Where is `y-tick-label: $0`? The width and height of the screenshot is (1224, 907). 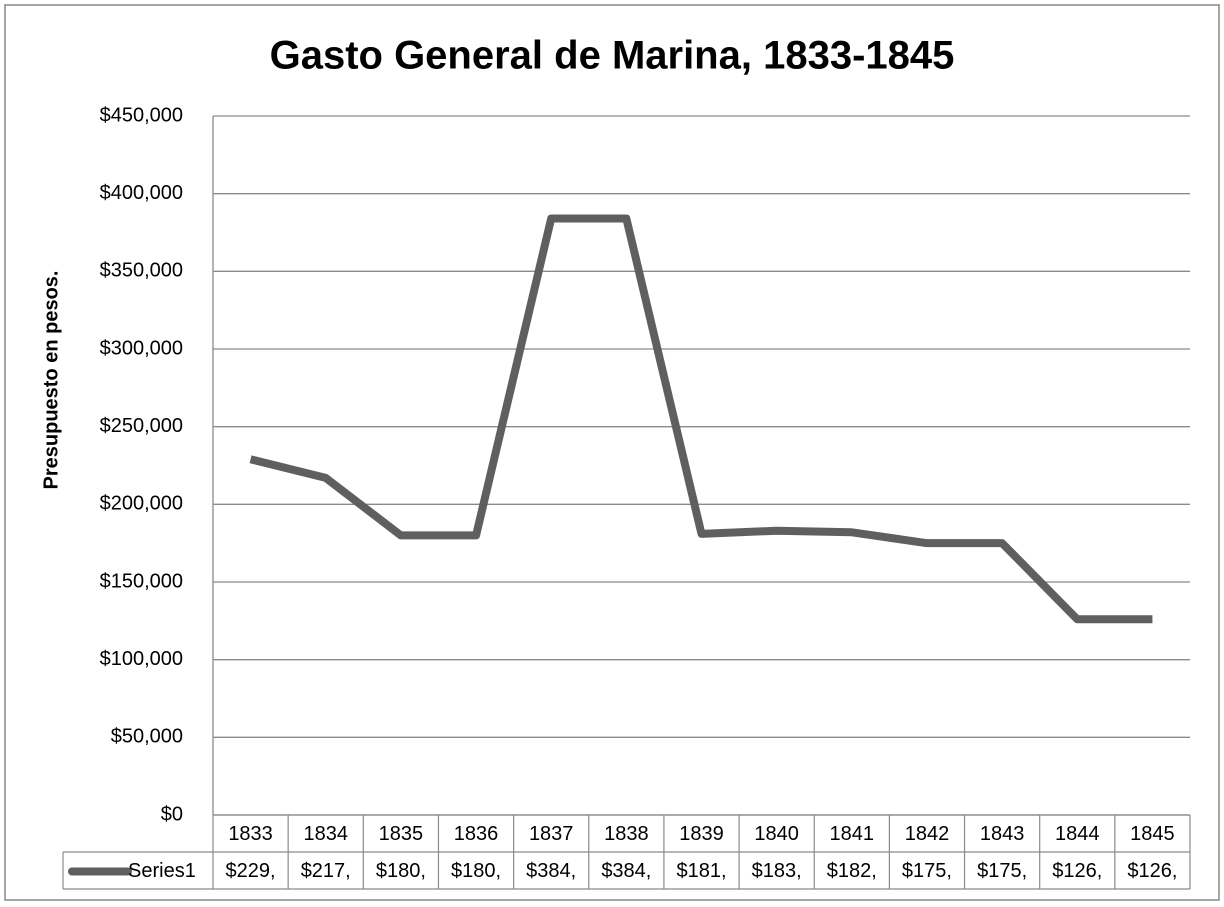 y-tick-label: $0 is located at coordinates (172, 814).